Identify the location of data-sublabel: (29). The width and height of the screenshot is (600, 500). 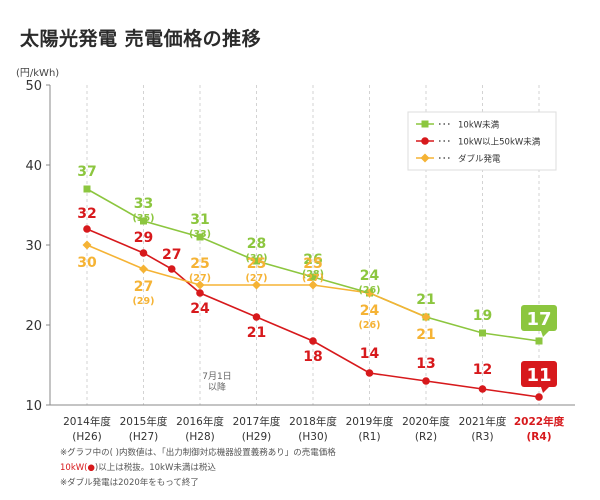
(144, 301).